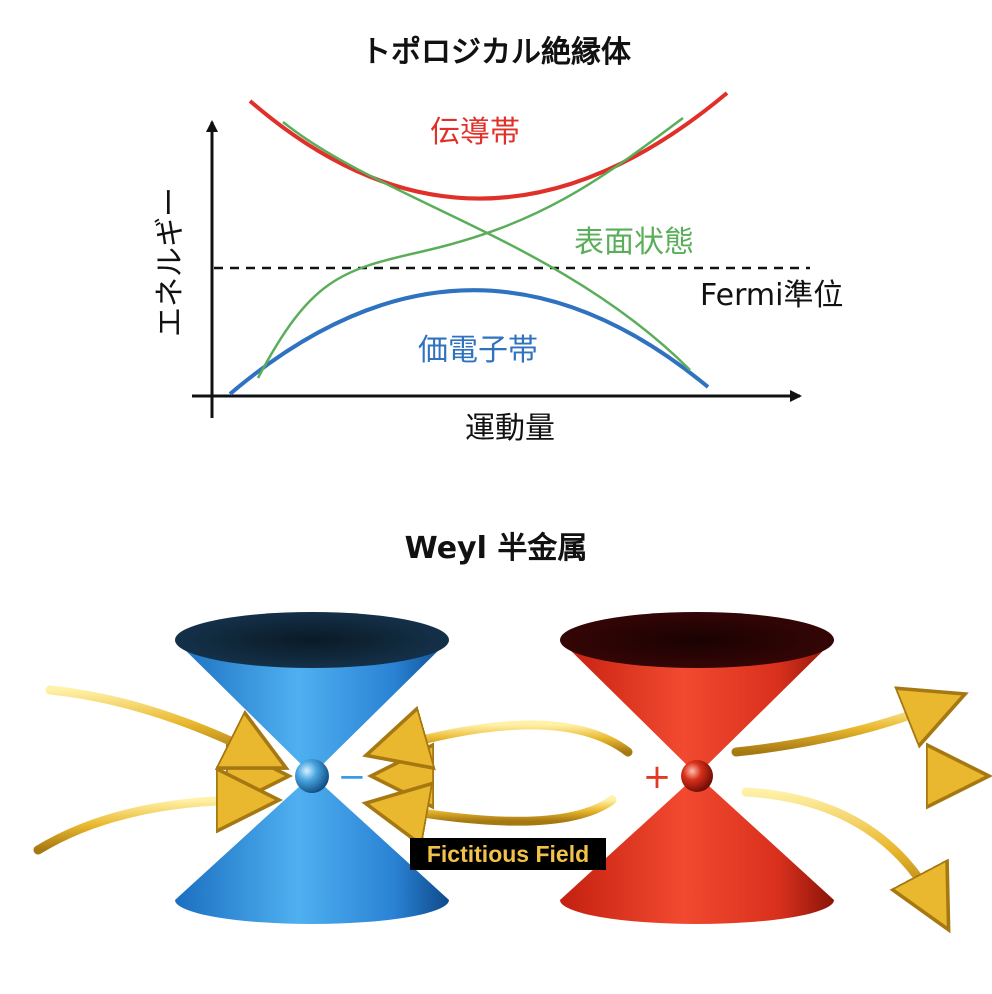 This screenshot has height=994, width=992. I want to click on topological-insulator-title: トポロジカル絶縁体, so click(496, 52).